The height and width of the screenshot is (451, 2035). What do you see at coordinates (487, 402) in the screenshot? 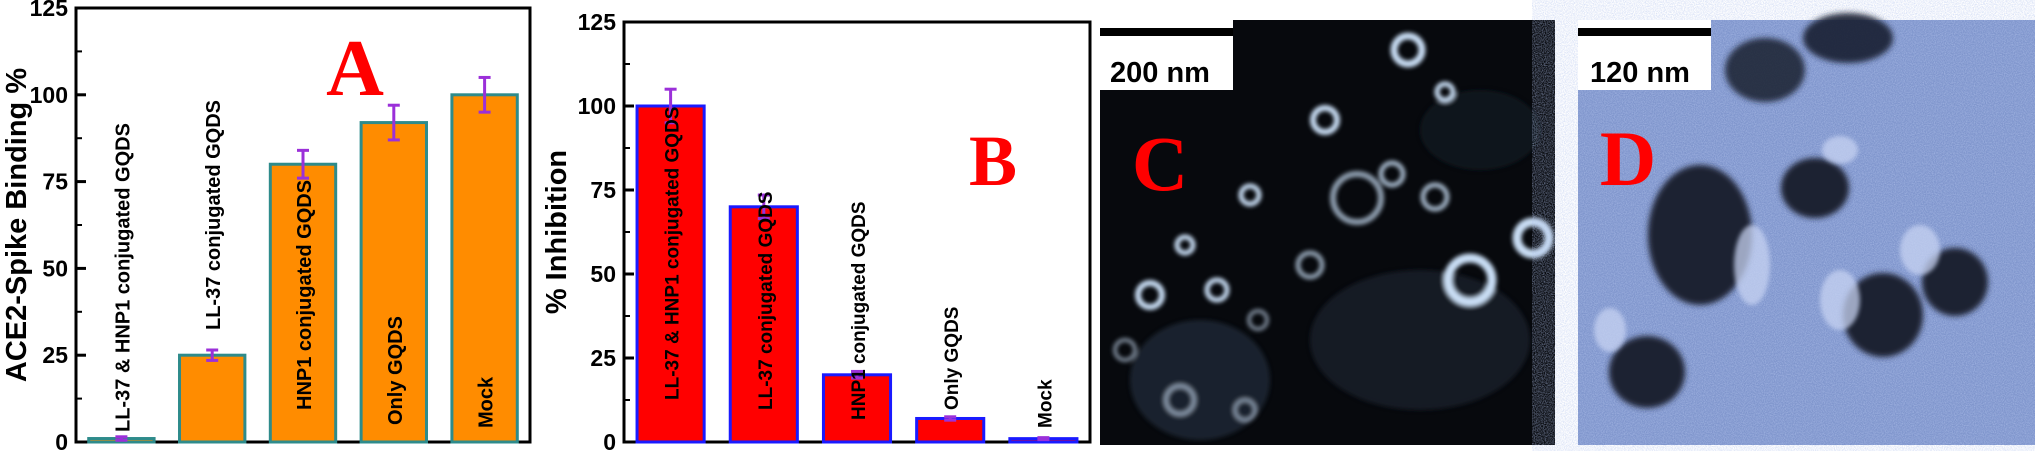
I see `chartA-category-label: Mock` at bounding box center [487, 402].